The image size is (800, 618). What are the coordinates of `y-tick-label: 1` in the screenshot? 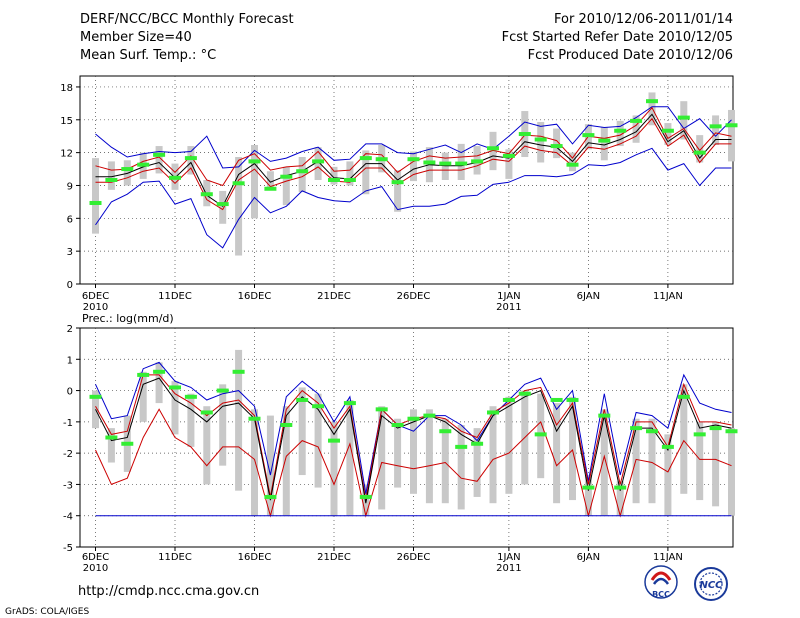 It's located at (70, 360).